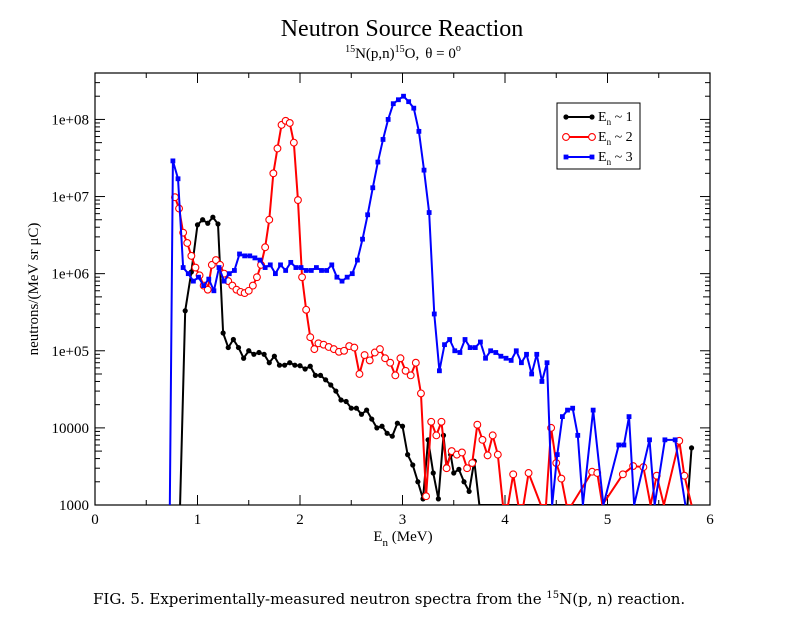 This screenshot has width=800, height=627. I want to click on x-axis-label-unit: (MeV), so click(410, 537).